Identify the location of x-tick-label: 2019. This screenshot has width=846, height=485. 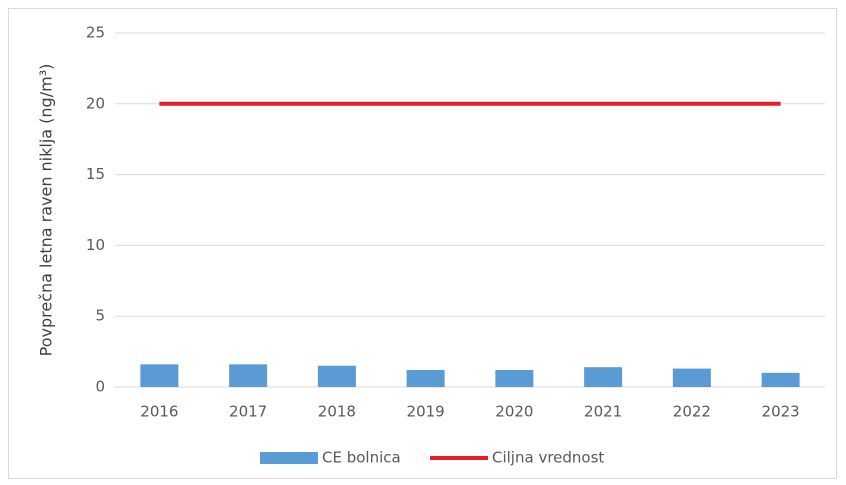
(426, 412).